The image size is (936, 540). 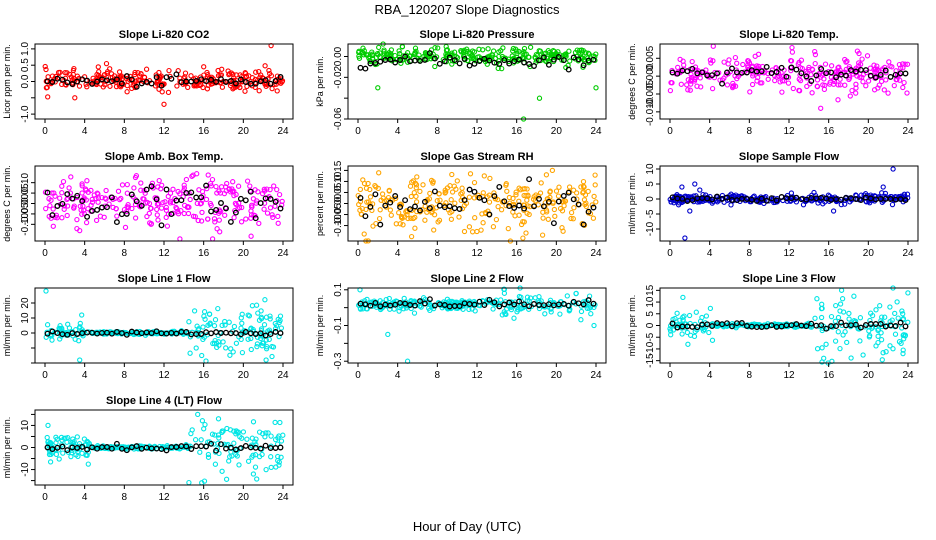 What do you see at coordinates (338, 192) in the screenshot?
I see `y-tick-label: 0.05` at bounding box center [338, 192].